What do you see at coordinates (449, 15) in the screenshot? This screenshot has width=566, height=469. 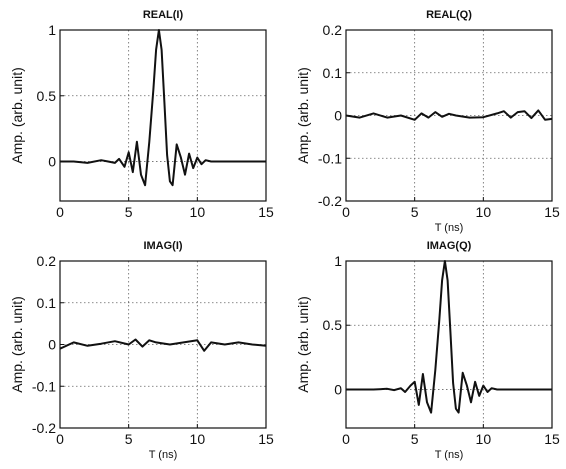 I see `subplot-title: REAL(Q)` at bounding box center [449, 15].